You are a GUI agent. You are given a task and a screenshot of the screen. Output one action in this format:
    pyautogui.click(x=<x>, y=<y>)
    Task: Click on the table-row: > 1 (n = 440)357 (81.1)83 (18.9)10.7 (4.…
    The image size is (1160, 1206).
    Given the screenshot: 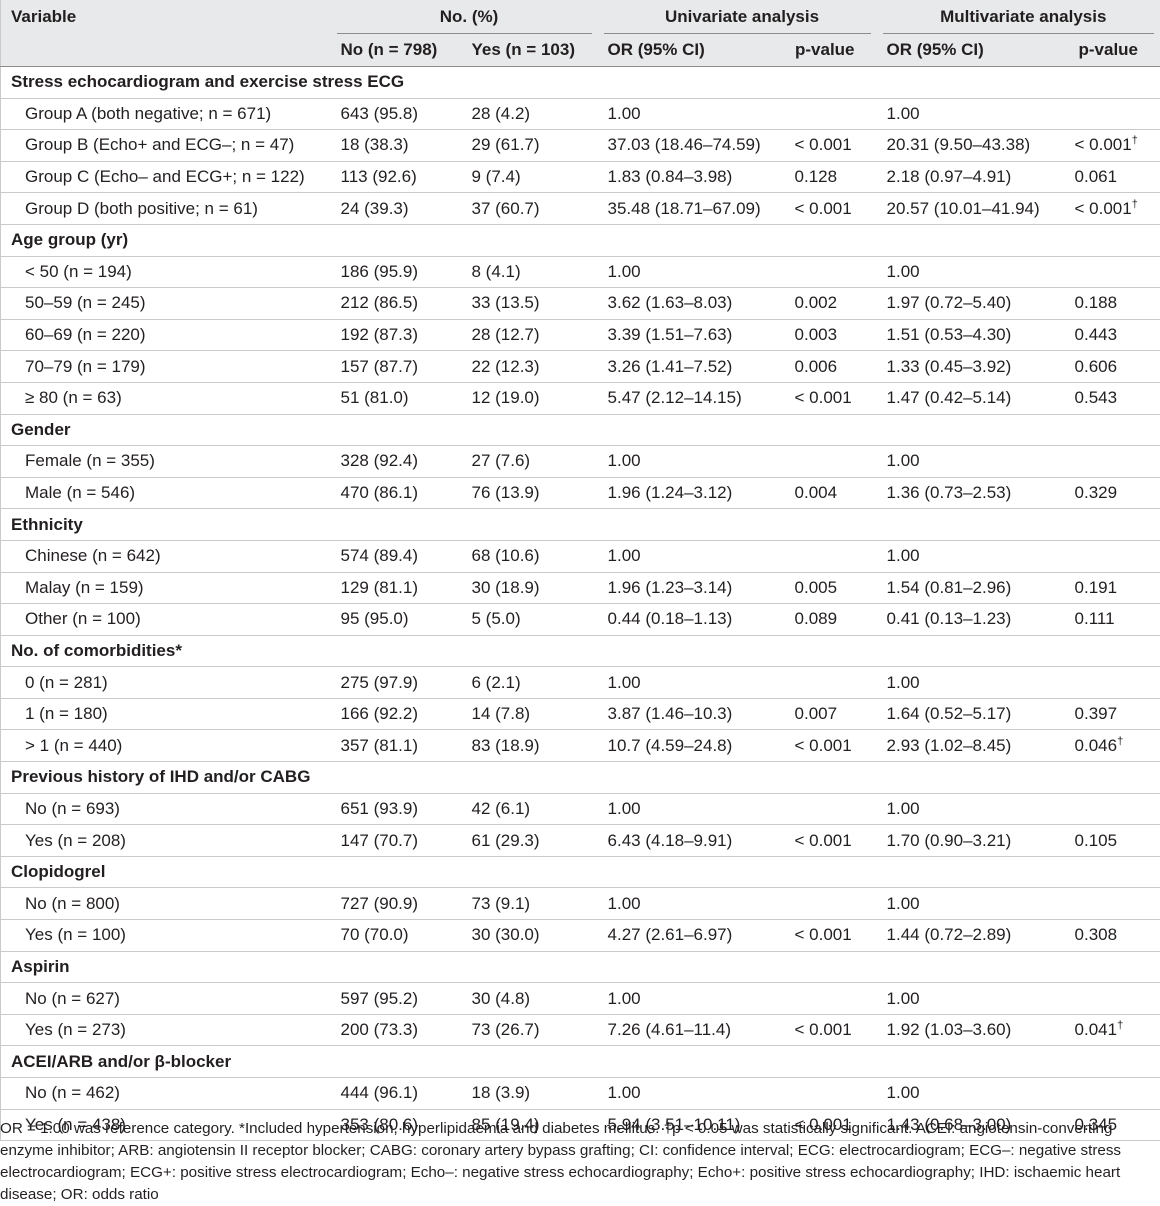 What is the action you would take?
    pyautogui.click(x=580, y=746)
    